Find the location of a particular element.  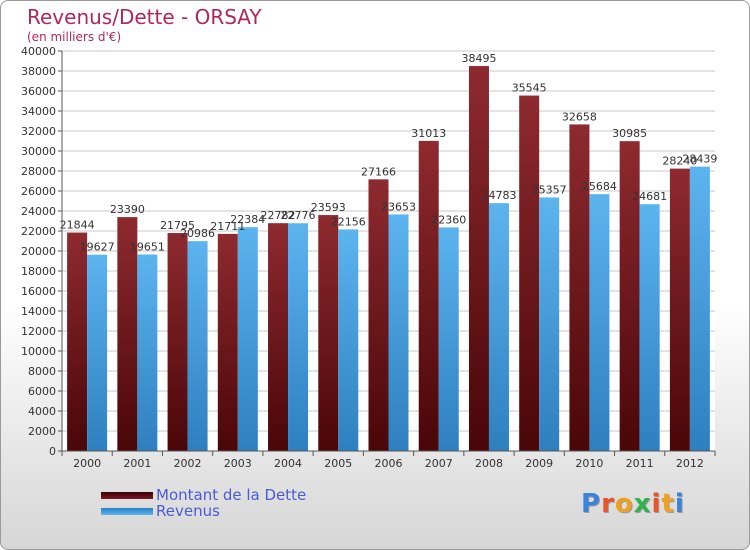

y-tick-label: 24000 is located at coordinates (38, 211).